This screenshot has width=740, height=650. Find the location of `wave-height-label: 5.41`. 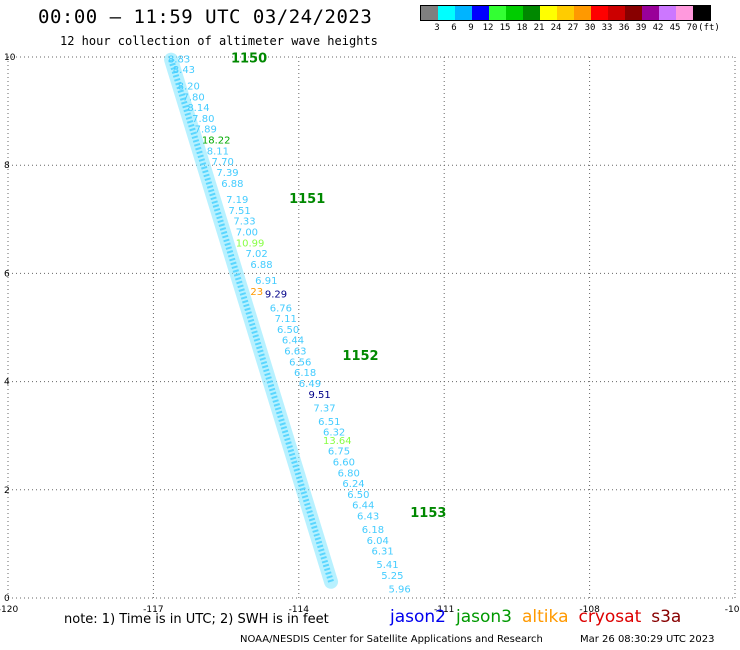

wave-height-label: 5.41 is located at coordinates (387, 565).